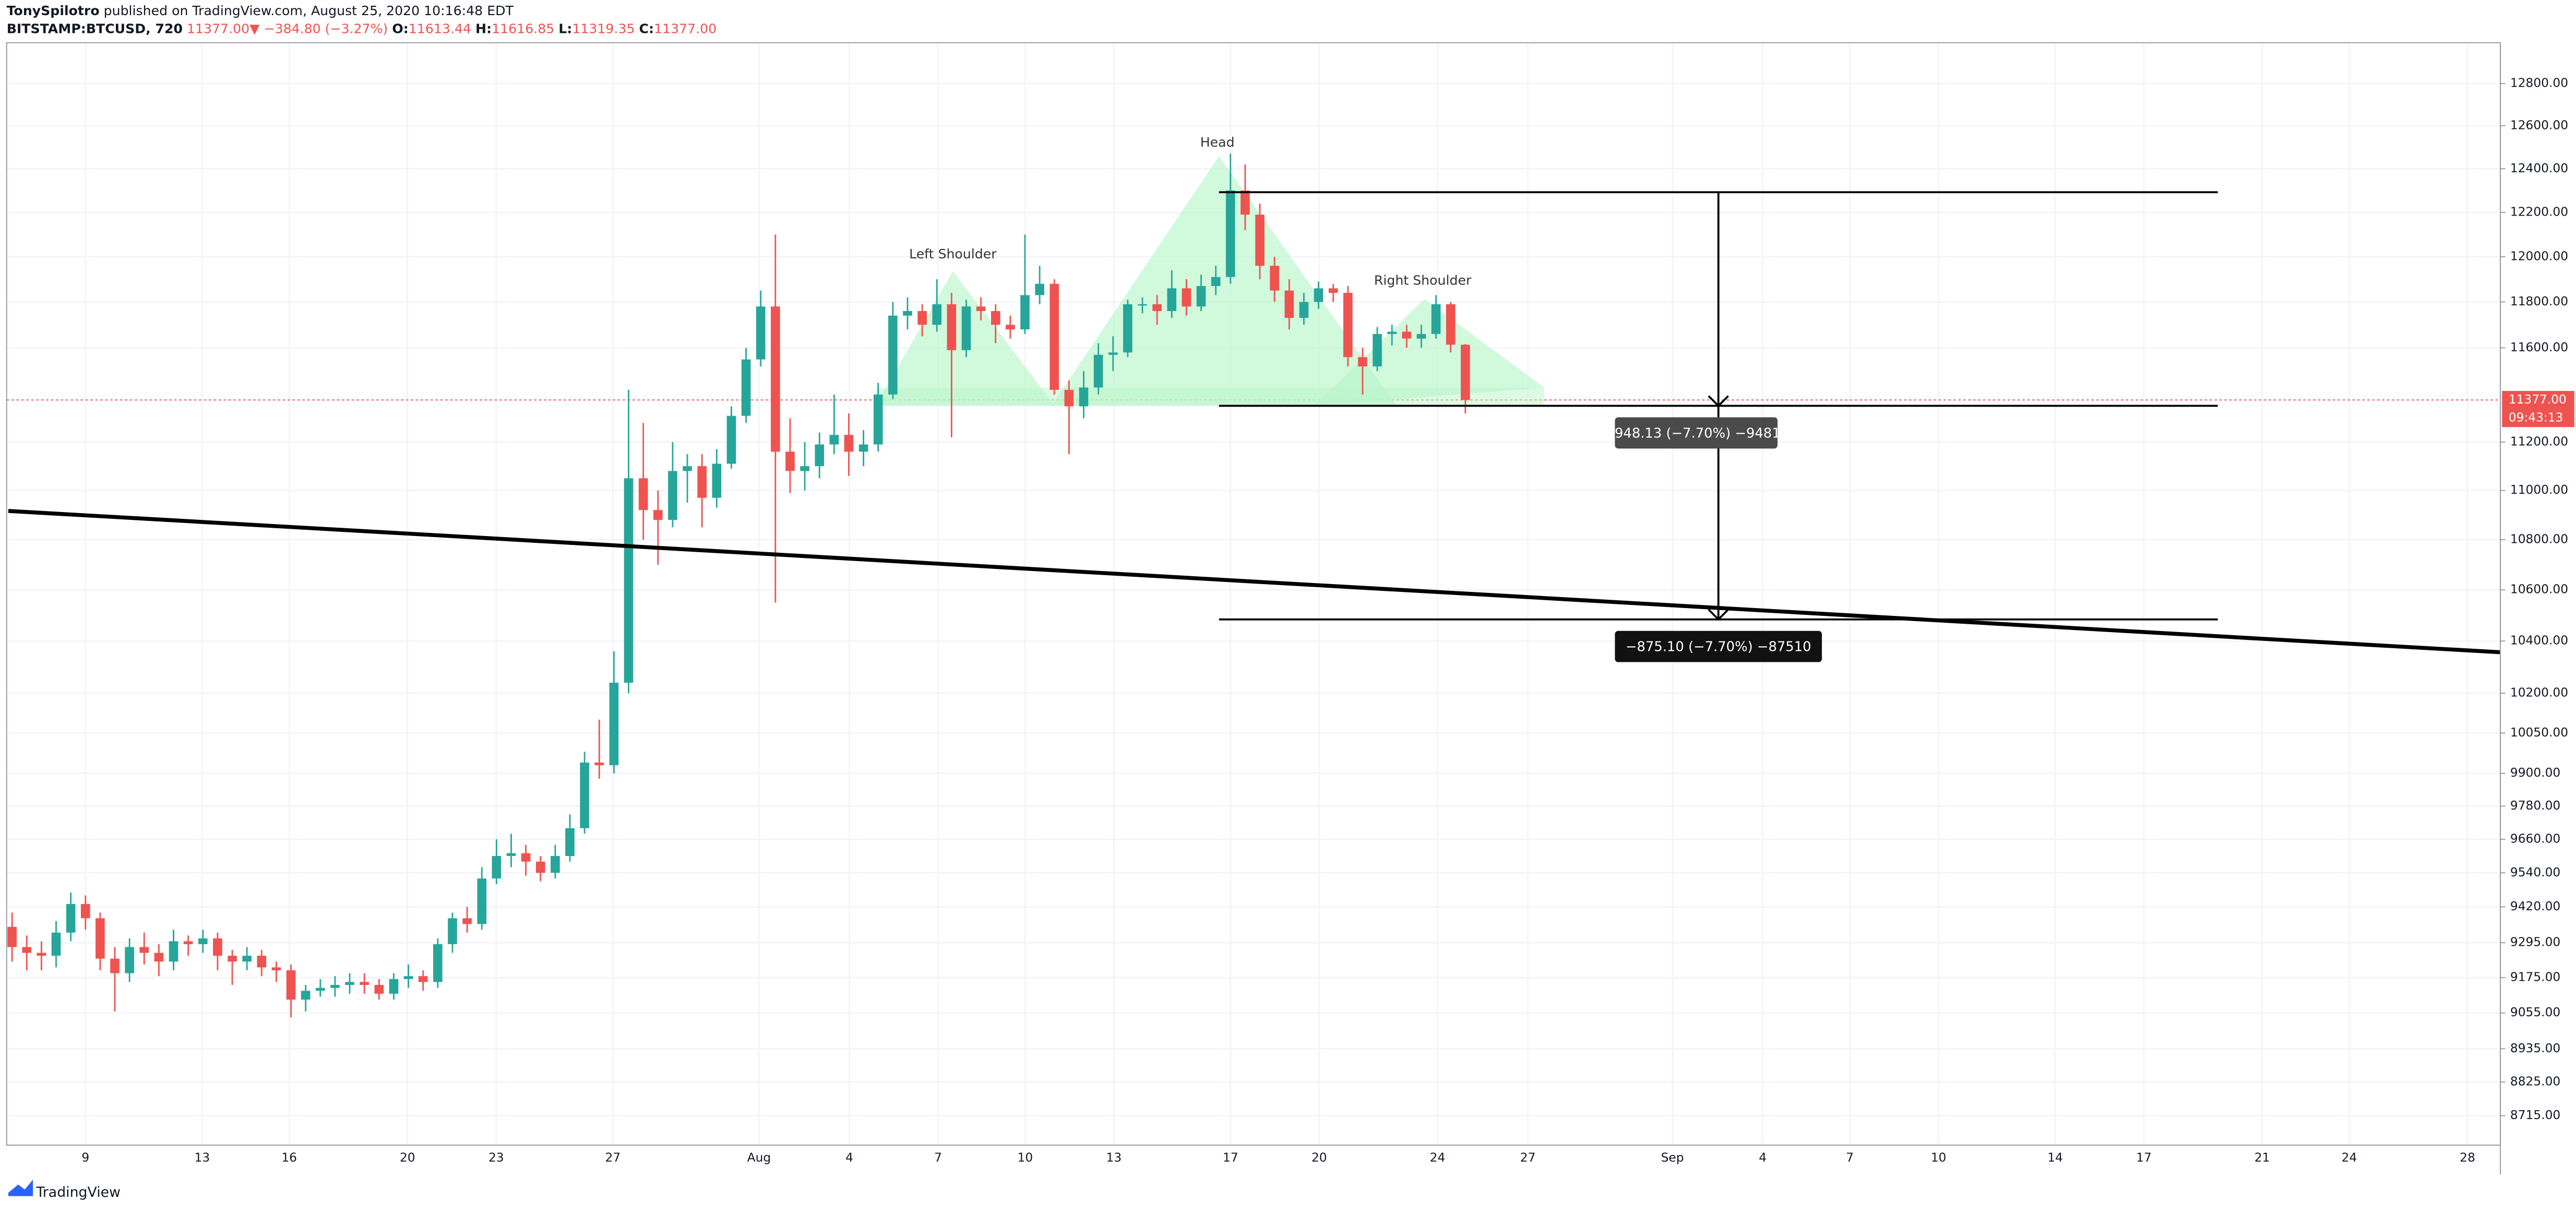 The image size is (2576, 1213). What do you see at coordinates (2535, 1048) in the screenshot?
I see `y-tick-label: 8935.00` at bounding box center [2535, 1048].